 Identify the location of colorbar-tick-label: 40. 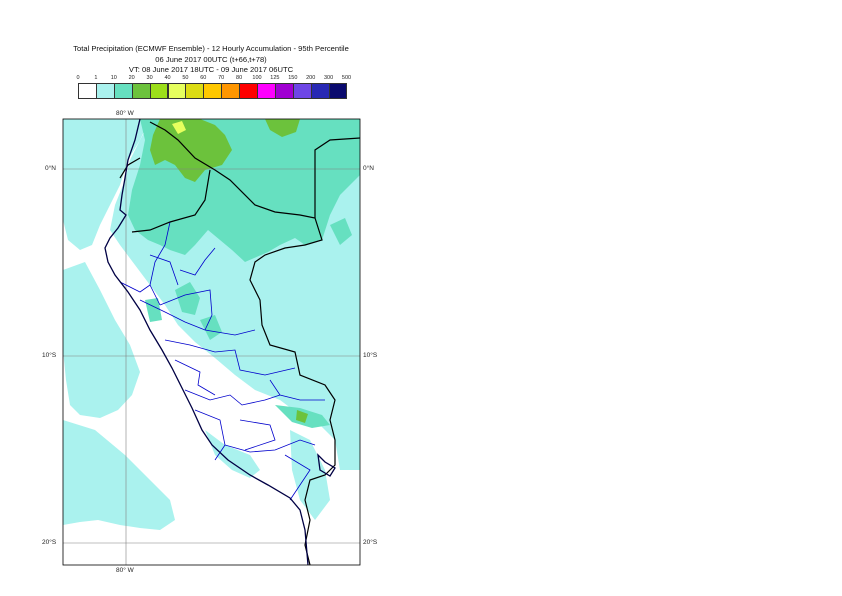
(167, 78).